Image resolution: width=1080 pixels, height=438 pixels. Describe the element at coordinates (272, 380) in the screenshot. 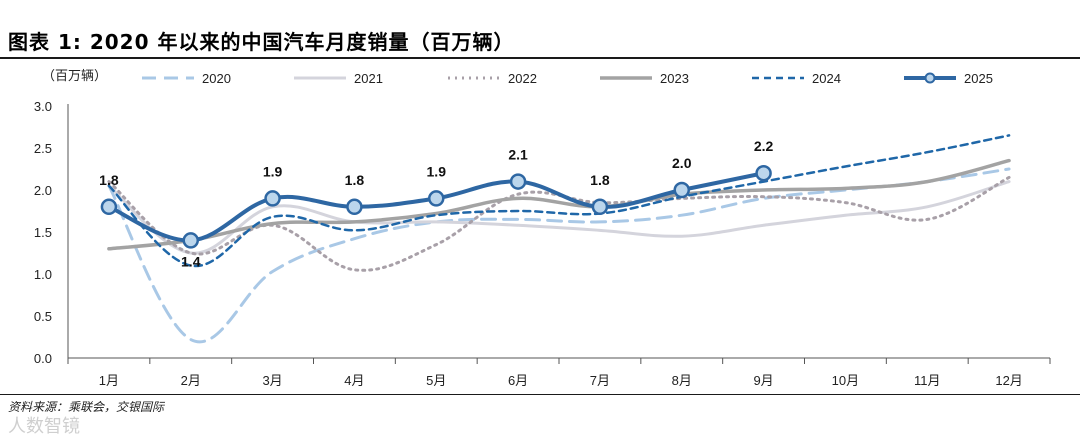

I see `x-tick-label: 3月` at that location.